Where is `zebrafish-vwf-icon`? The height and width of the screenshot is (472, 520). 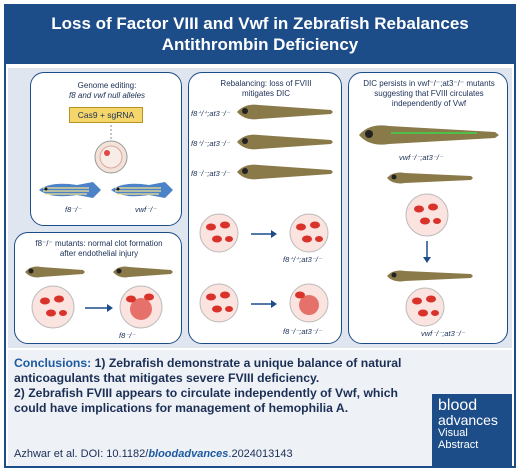 zebrafish-vwf-icon is located at coordinates (142, 190).